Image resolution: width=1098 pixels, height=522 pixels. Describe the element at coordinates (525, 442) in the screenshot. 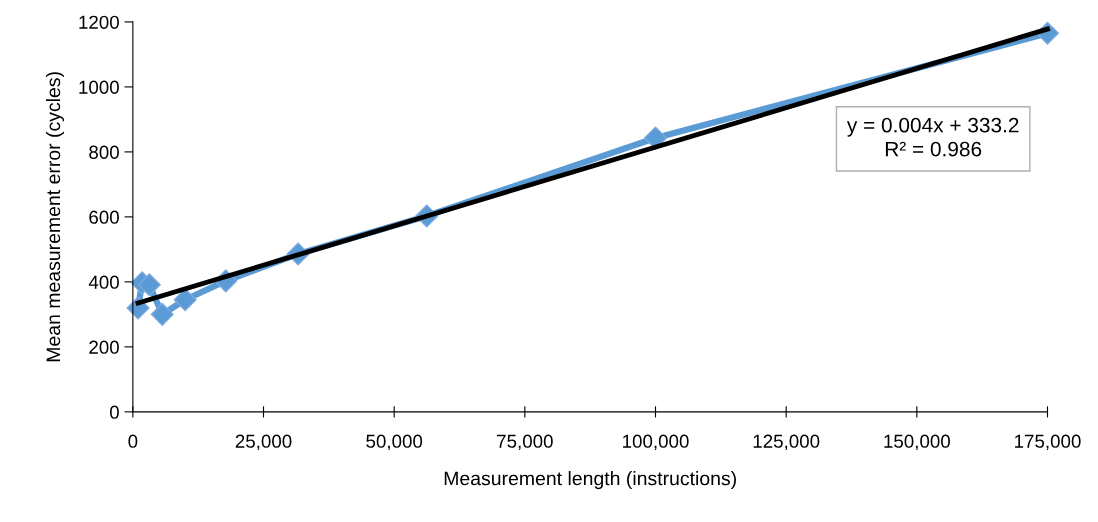

I see `x-tick-label: 75,000` at that location.